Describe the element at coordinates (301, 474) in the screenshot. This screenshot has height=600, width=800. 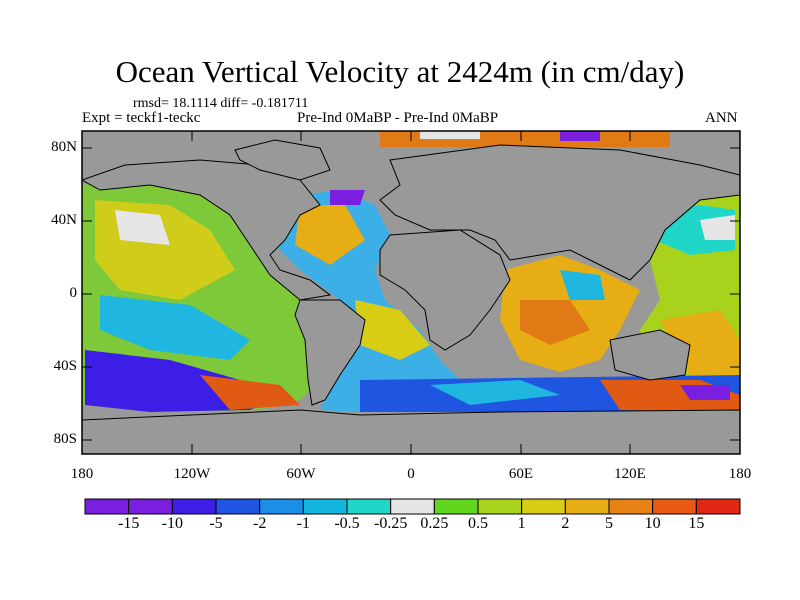
I see `lon-label-60w: 60W` at that location.